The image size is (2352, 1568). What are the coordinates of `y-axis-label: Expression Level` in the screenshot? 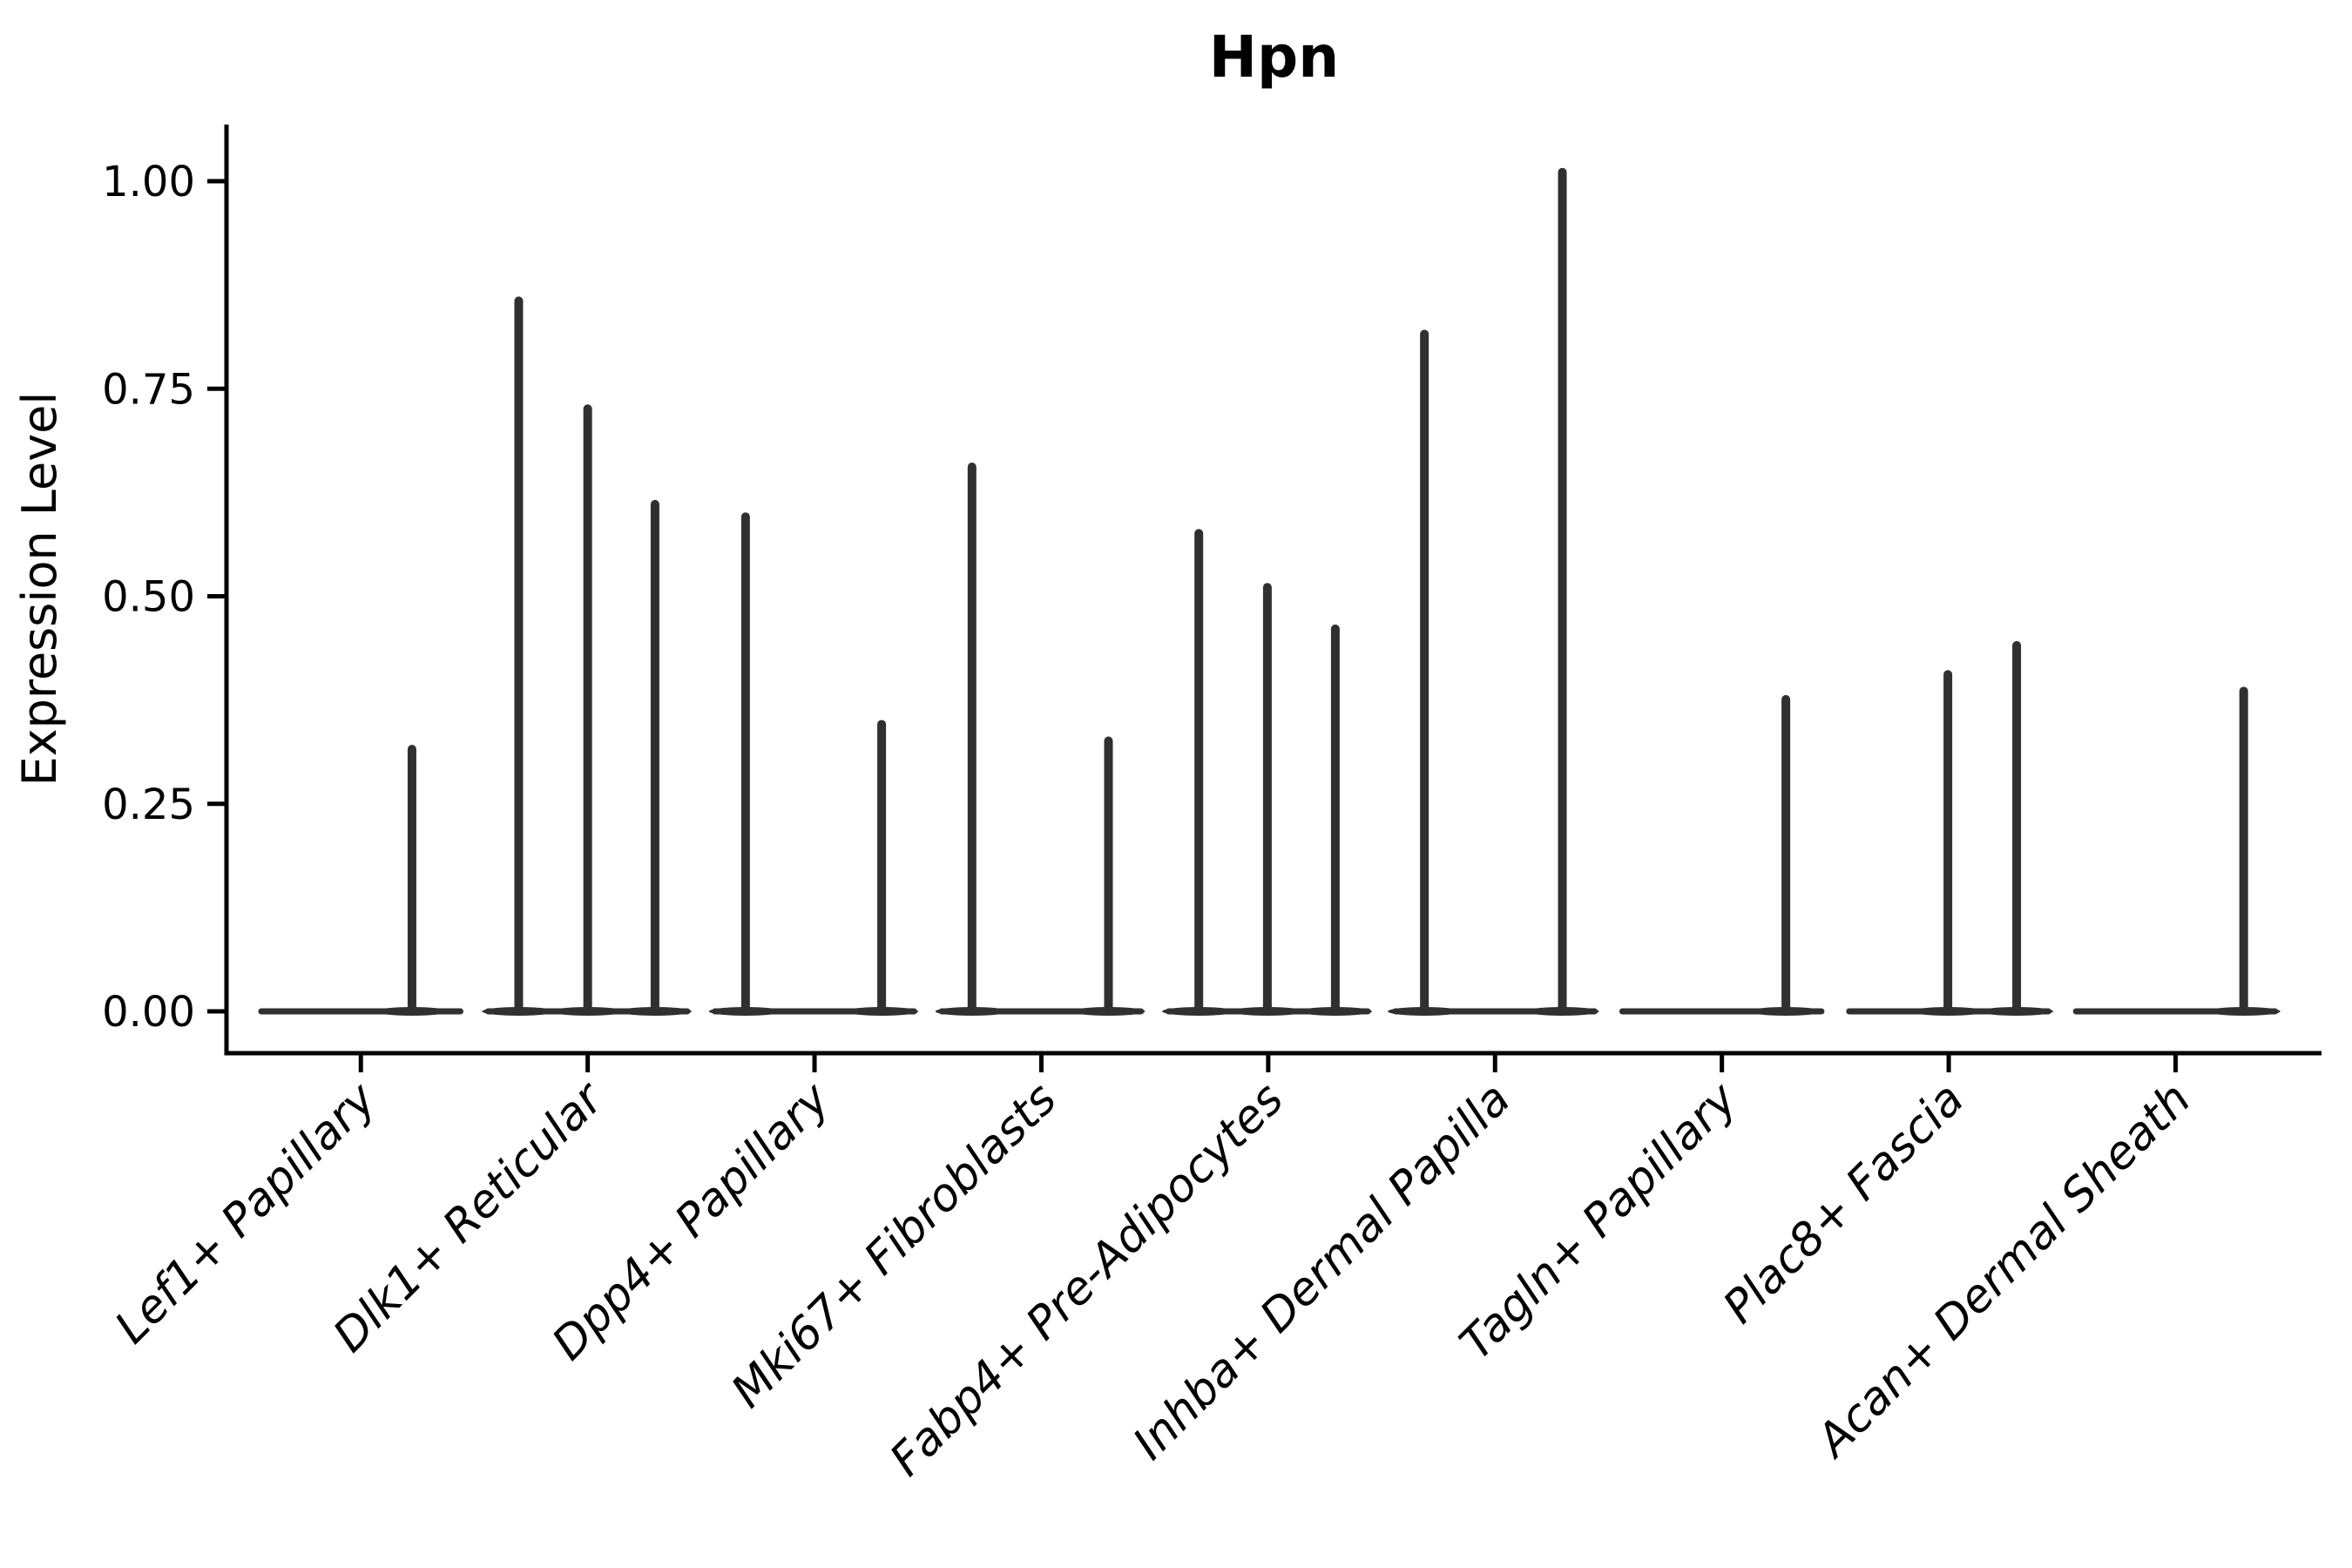 It's located at (40, 589).